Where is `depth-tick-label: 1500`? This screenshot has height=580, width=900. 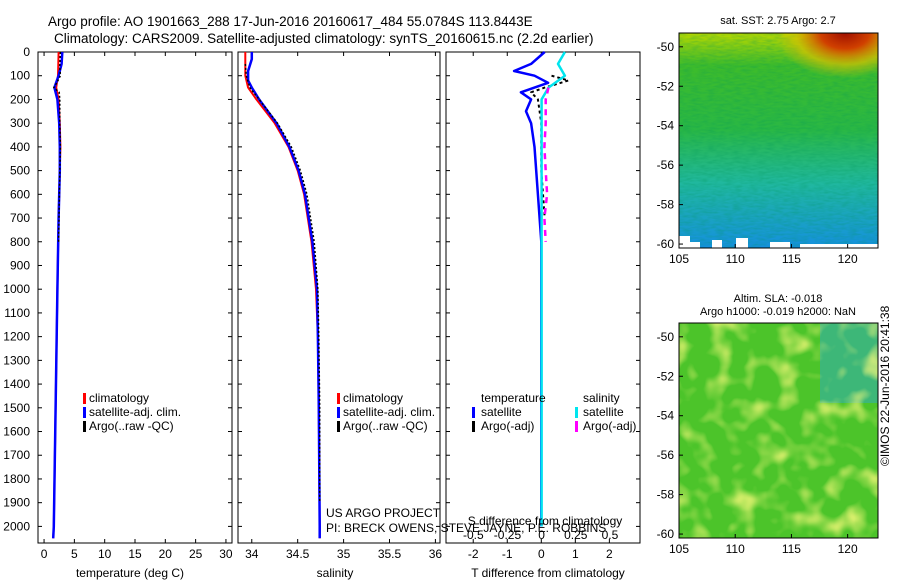 depth-tick-label: 1500 is located at coordinates (16, 408).